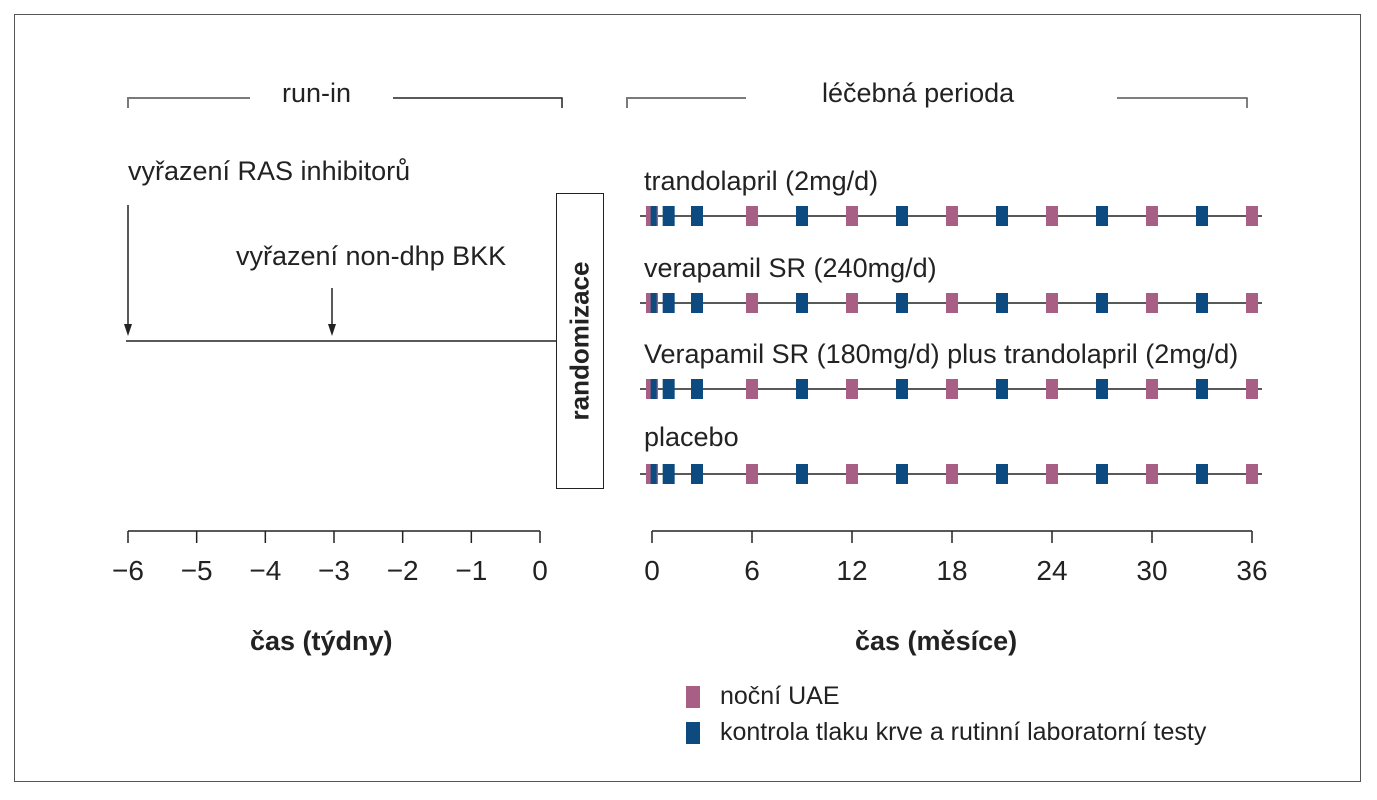  Describe the element at coordinates (265, 570) in the screenshot. I see `weeks-tick-label: −4` at that location.